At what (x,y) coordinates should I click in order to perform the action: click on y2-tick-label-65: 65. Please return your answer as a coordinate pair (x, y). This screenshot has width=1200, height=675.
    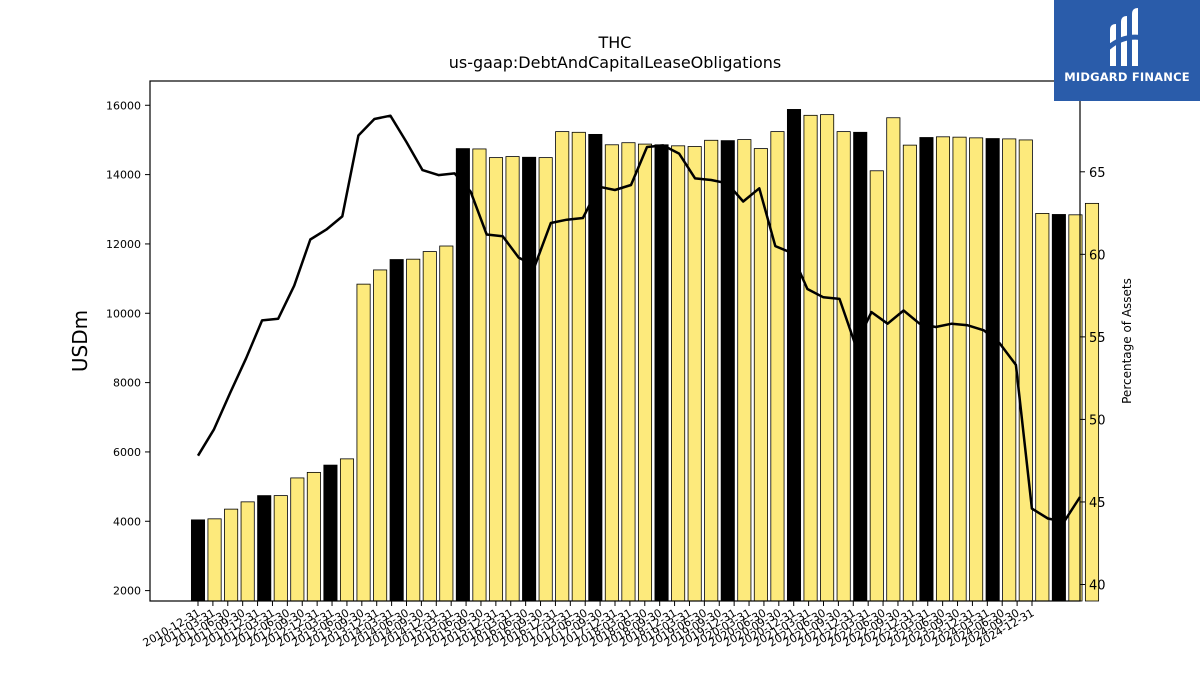
    Looking at the image, I should click on (1097, 173).